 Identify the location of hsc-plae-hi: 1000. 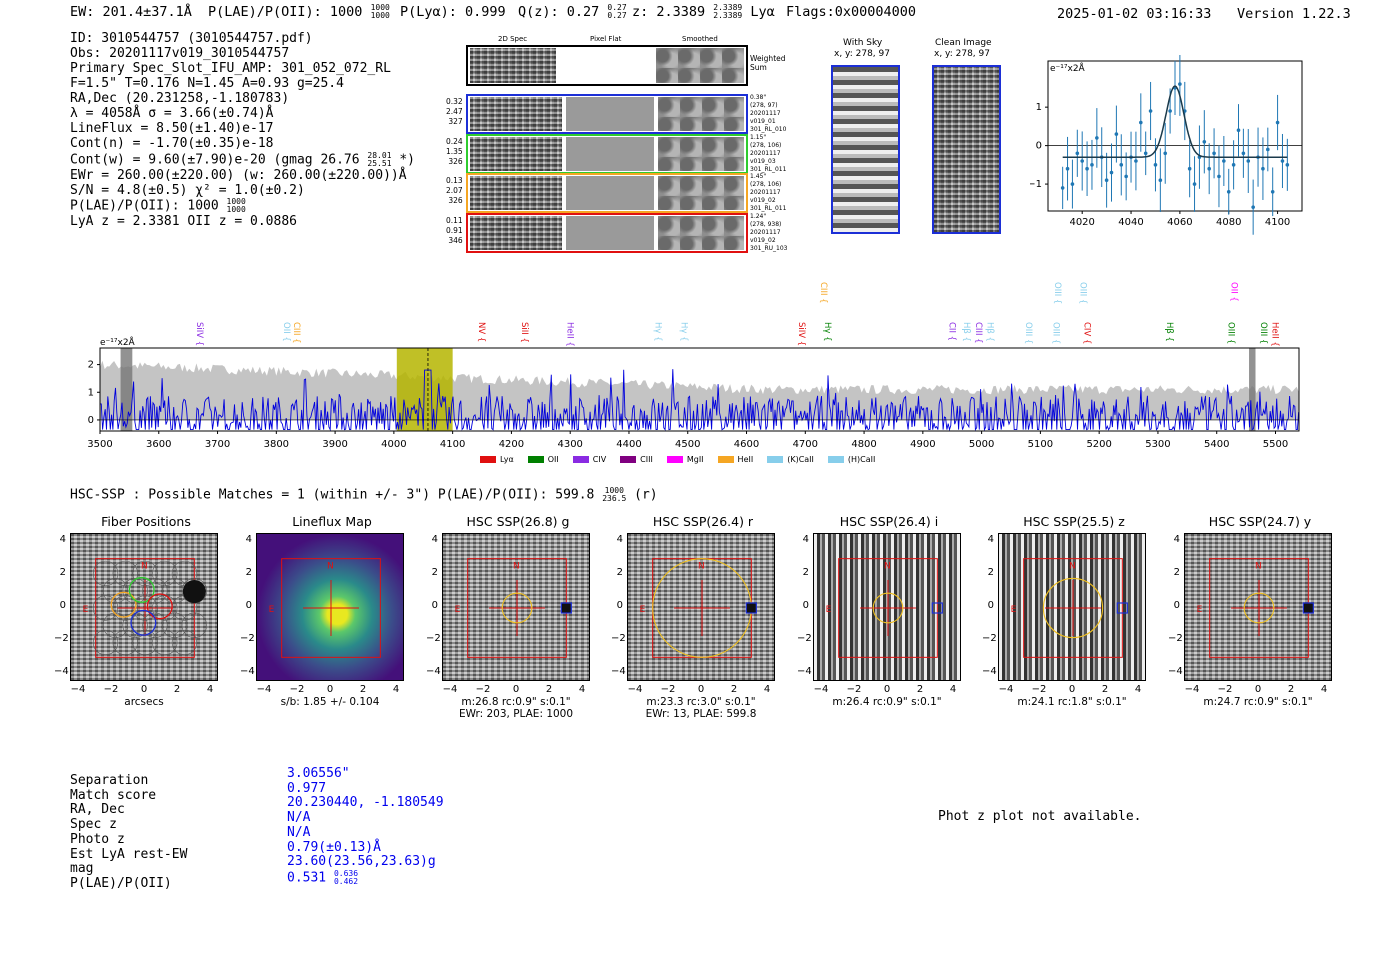
(614, 490).